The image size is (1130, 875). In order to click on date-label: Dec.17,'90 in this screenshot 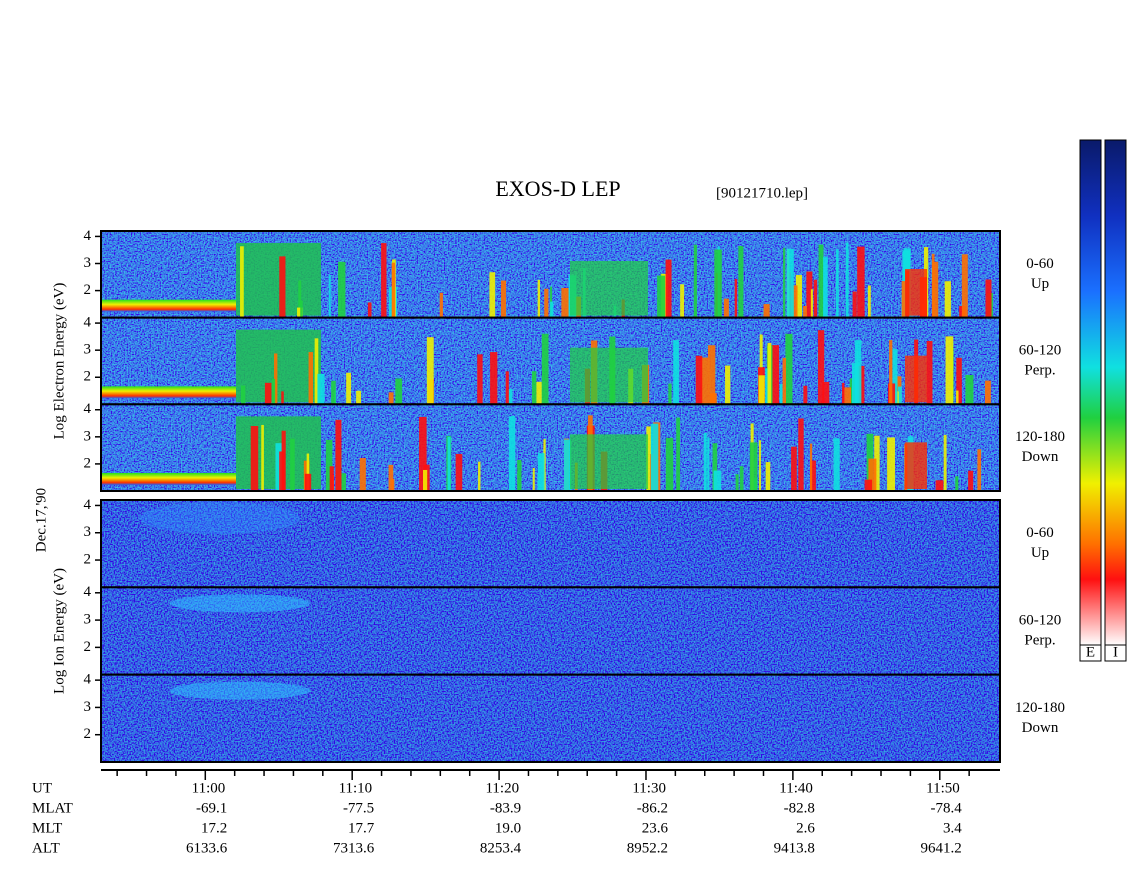, I will do `click(41, 520)`.